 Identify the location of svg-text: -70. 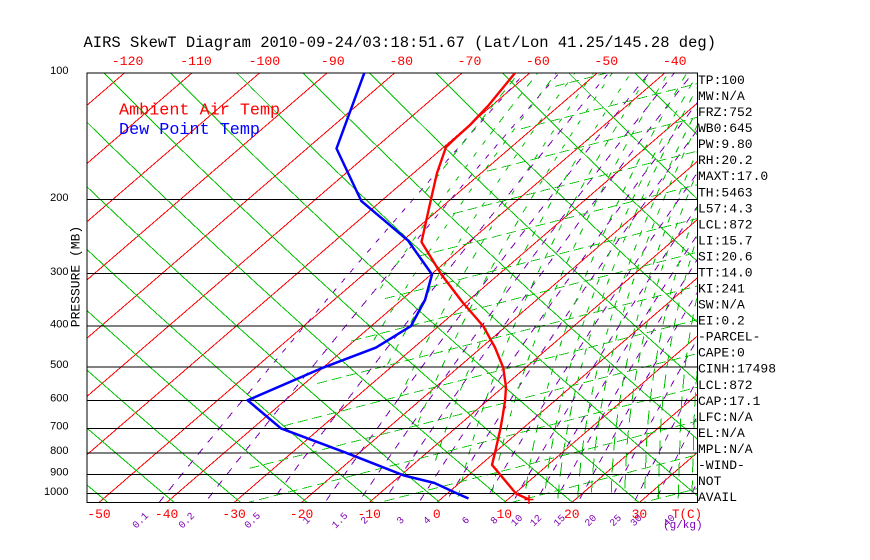
(470, 61).